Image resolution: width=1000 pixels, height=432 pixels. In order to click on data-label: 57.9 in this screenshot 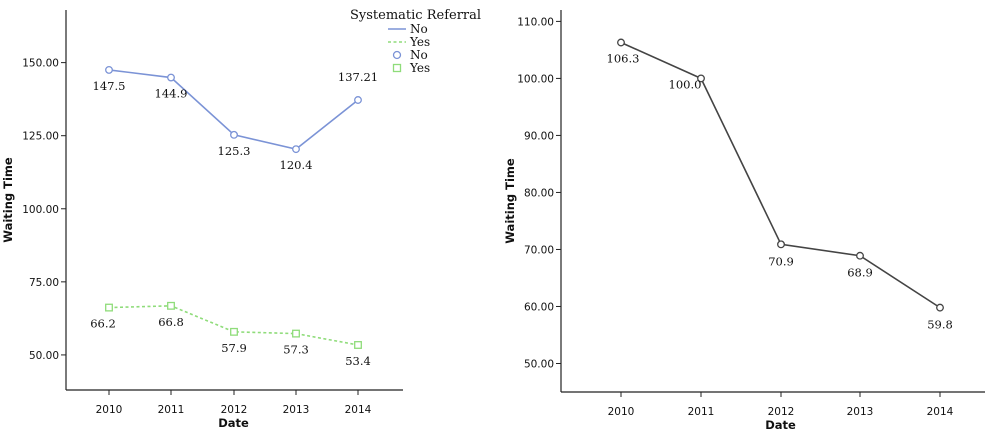, I will do `click(234, 348)`.